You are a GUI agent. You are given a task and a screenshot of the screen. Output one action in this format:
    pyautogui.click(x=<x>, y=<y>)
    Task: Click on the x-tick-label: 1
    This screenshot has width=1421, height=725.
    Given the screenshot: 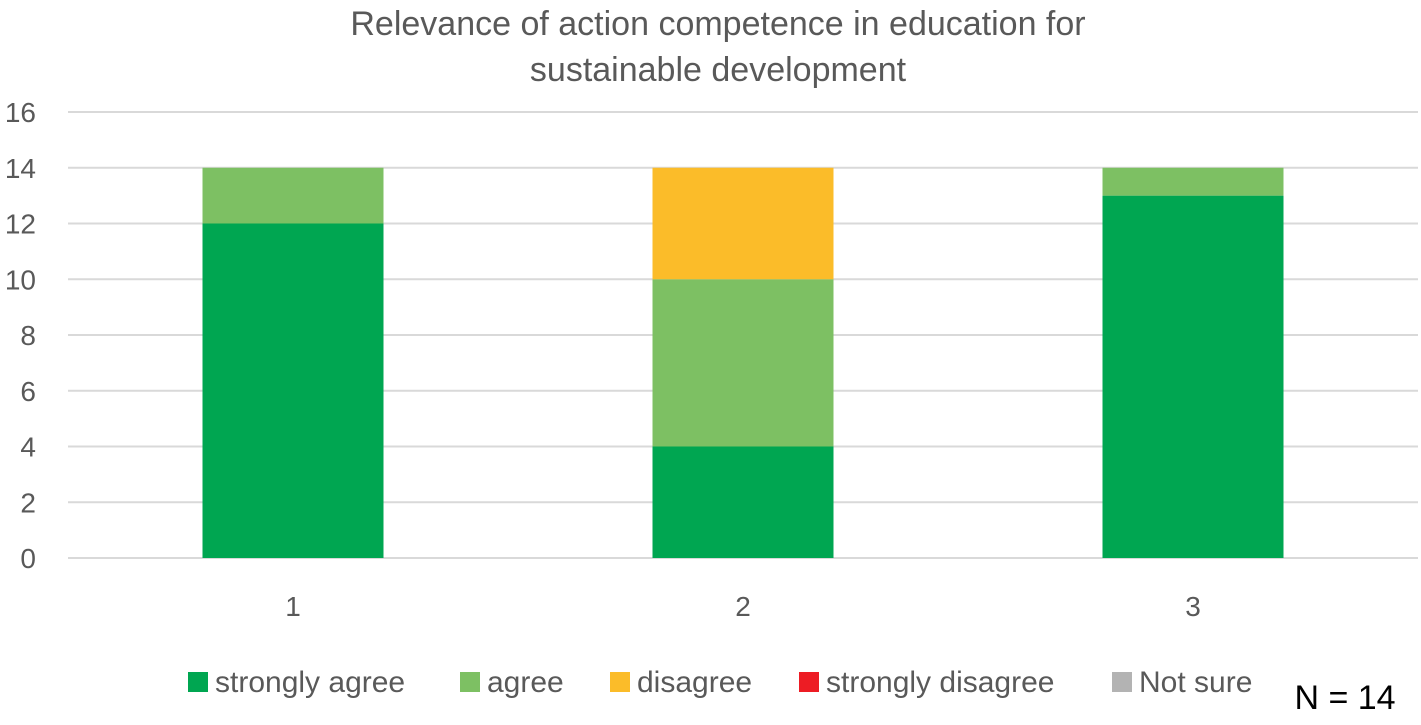 What is the action you would take?
    pyautogui.click(x=293, y=606)
    